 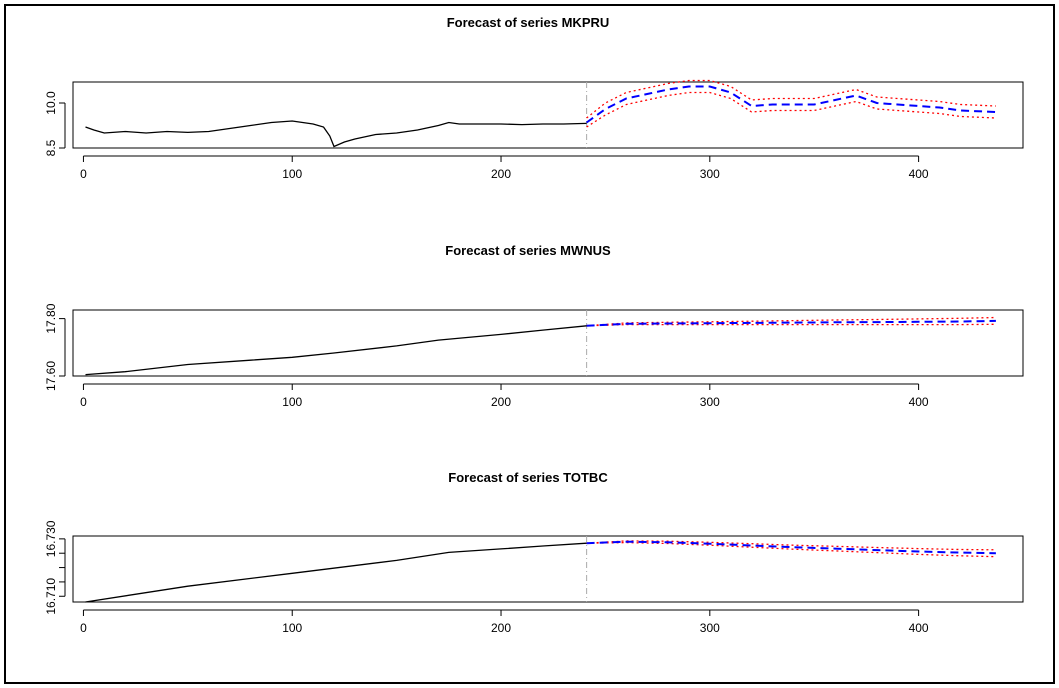 I want to click on chart-title: Forecast of series MWNUS, so click(x=528, y=250).